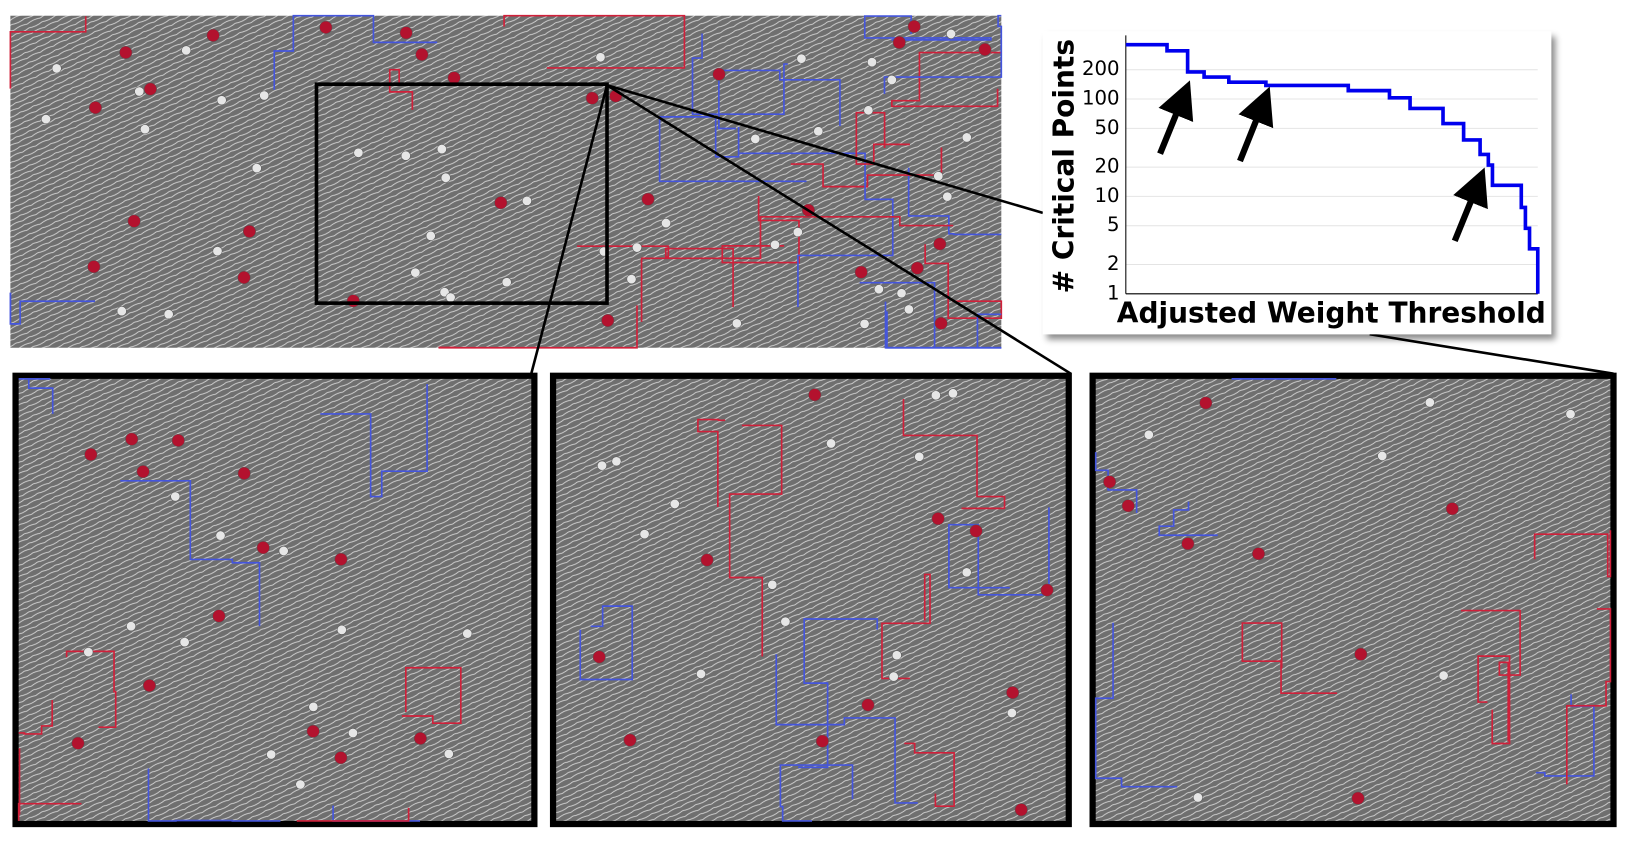  Describe the element at coordinates (1064, 166) in the screenshot. I see `y-axis-label: # Critical Points` at that location.